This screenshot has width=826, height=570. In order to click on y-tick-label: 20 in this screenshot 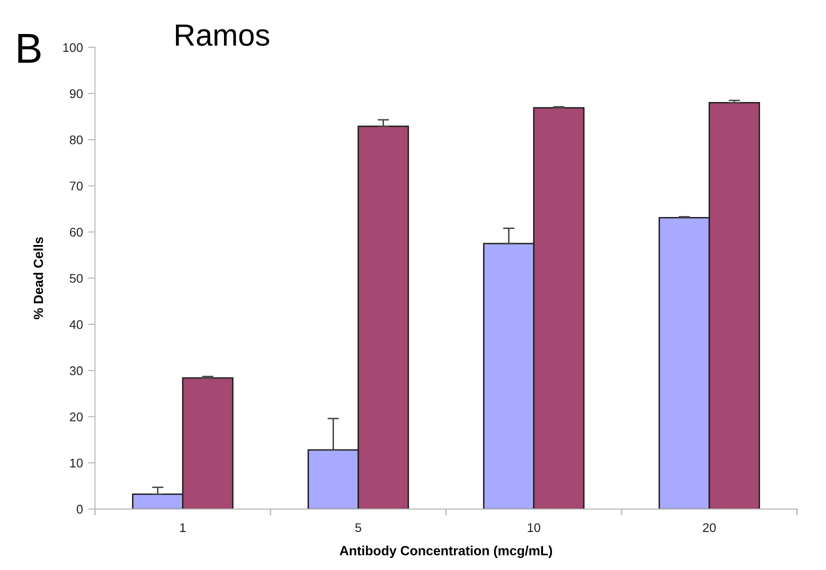, I will do `click(76, 417)`.